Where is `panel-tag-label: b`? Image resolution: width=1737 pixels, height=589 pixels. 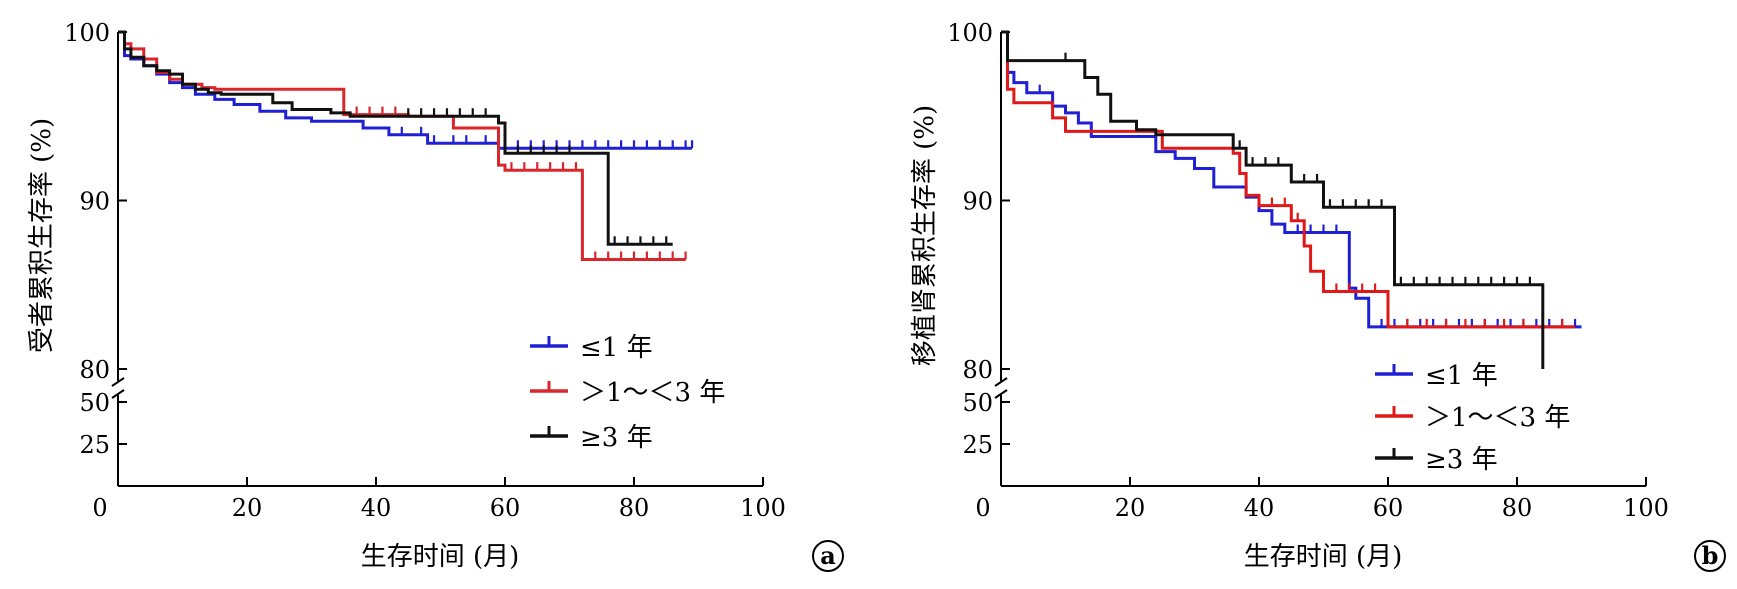
panel-tag-label: b is located at coordinates (1710, 555).